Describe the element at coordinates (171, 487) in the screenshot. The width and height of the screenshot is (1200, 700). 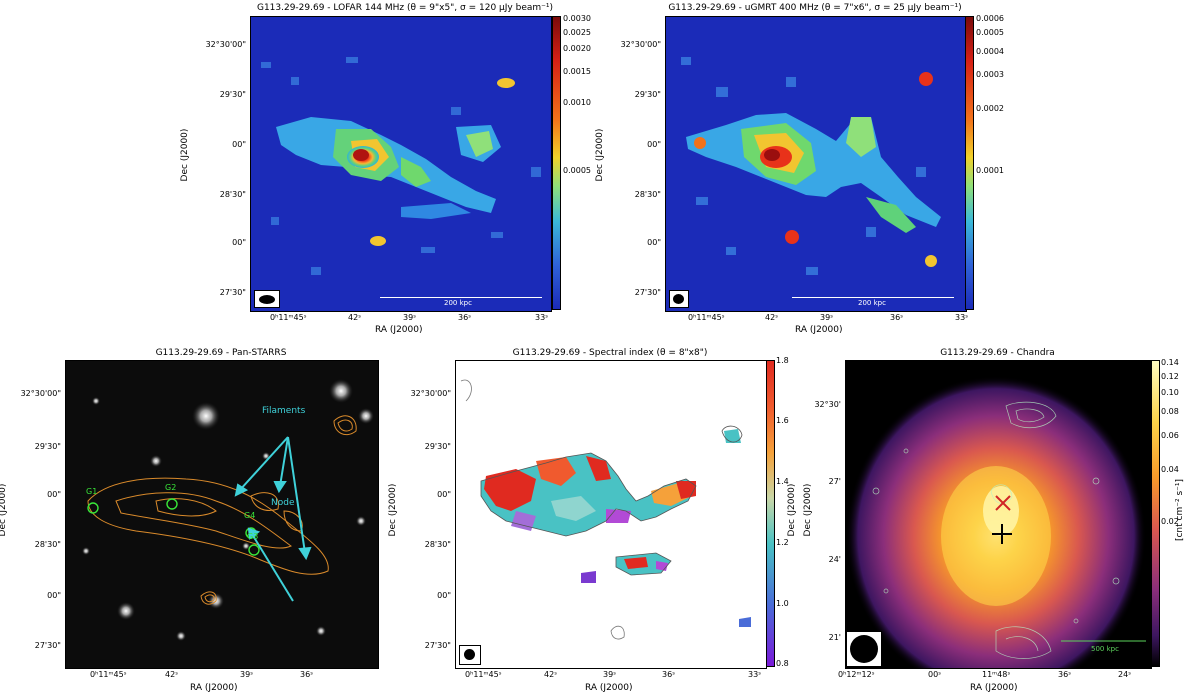
I see `label-g2: G2` at that location.